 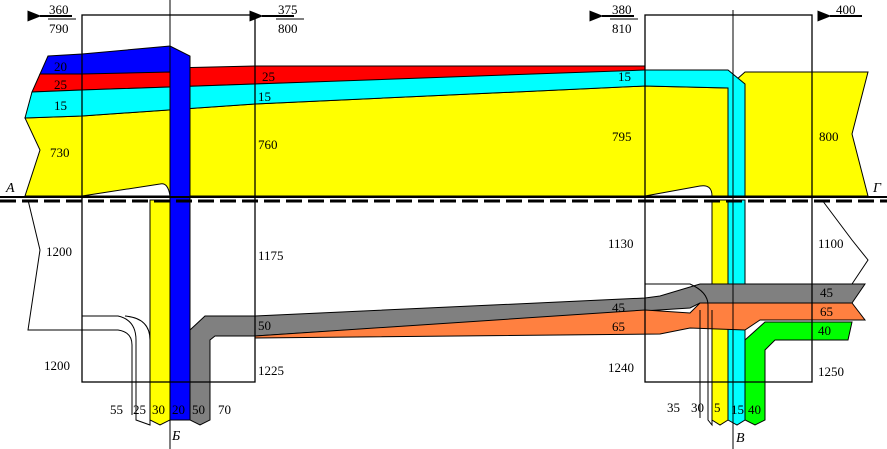 I want to click on arrow-1-bottom: 790, so click(x=59, y=28).